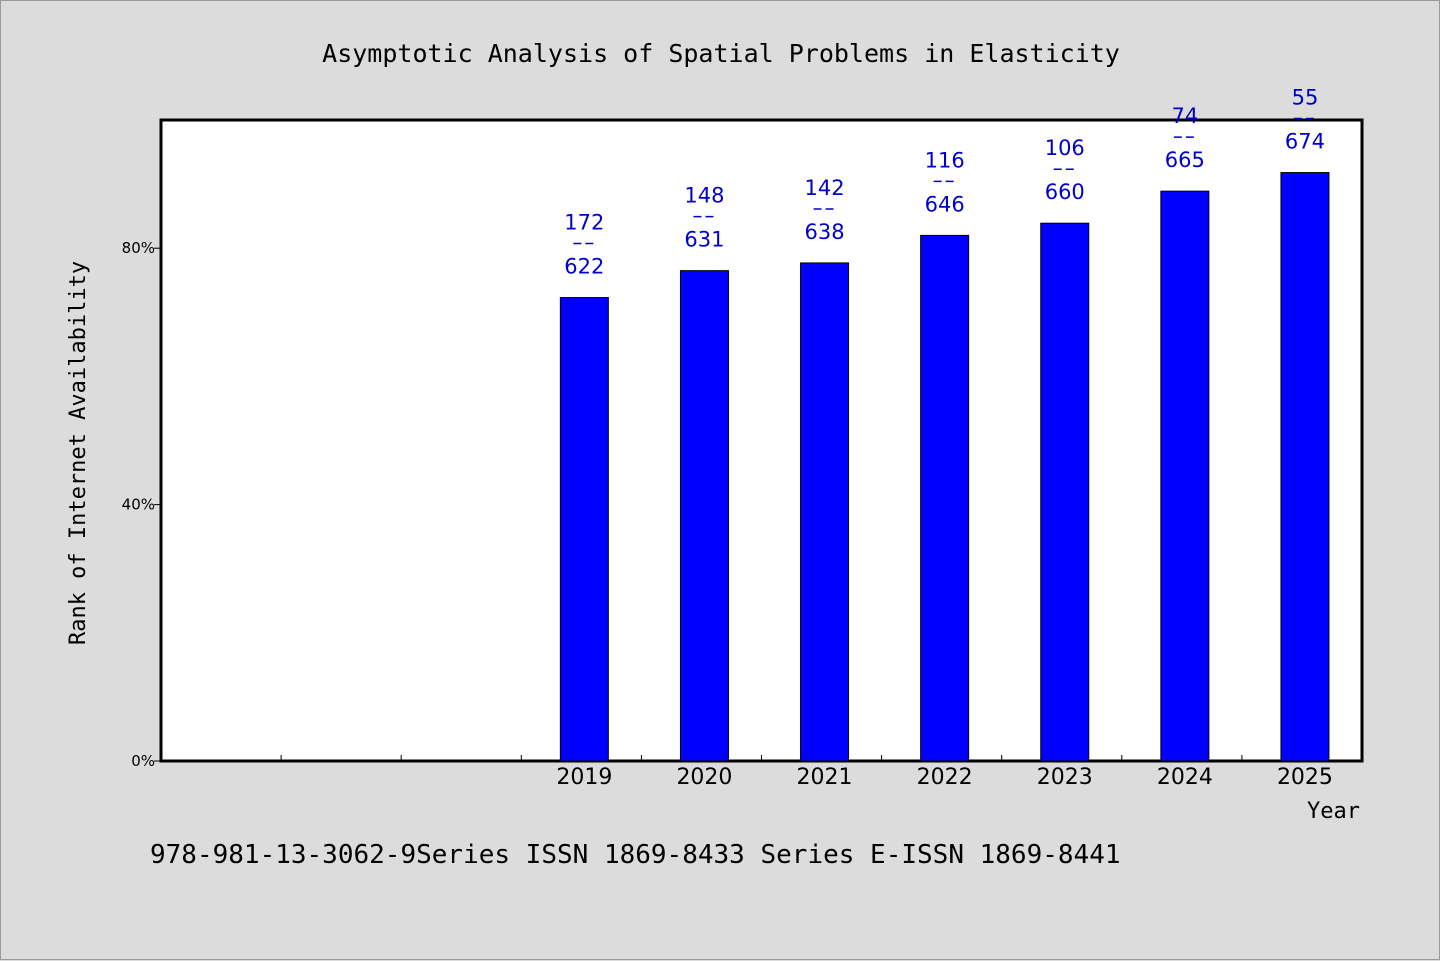 Image resolution: width=1440 pixels, height=961 pixels. Describe the element at coordinates (945, 204) in the screenshot. I see `data-label-bottom: 646` at that location.